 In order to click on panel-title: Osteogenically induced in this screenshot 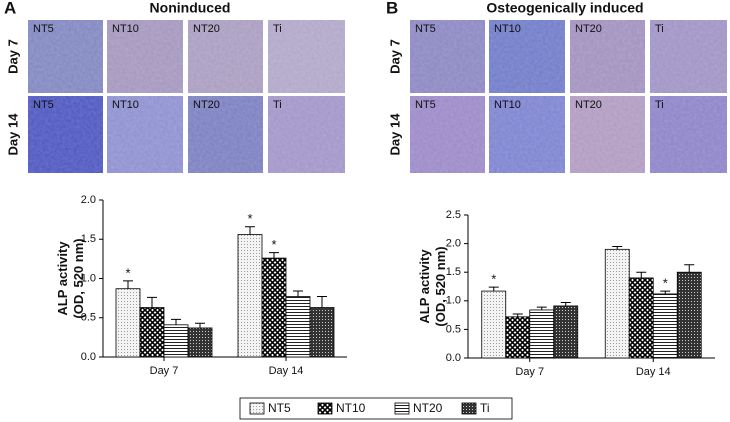, I will do `click(564, 8)`.